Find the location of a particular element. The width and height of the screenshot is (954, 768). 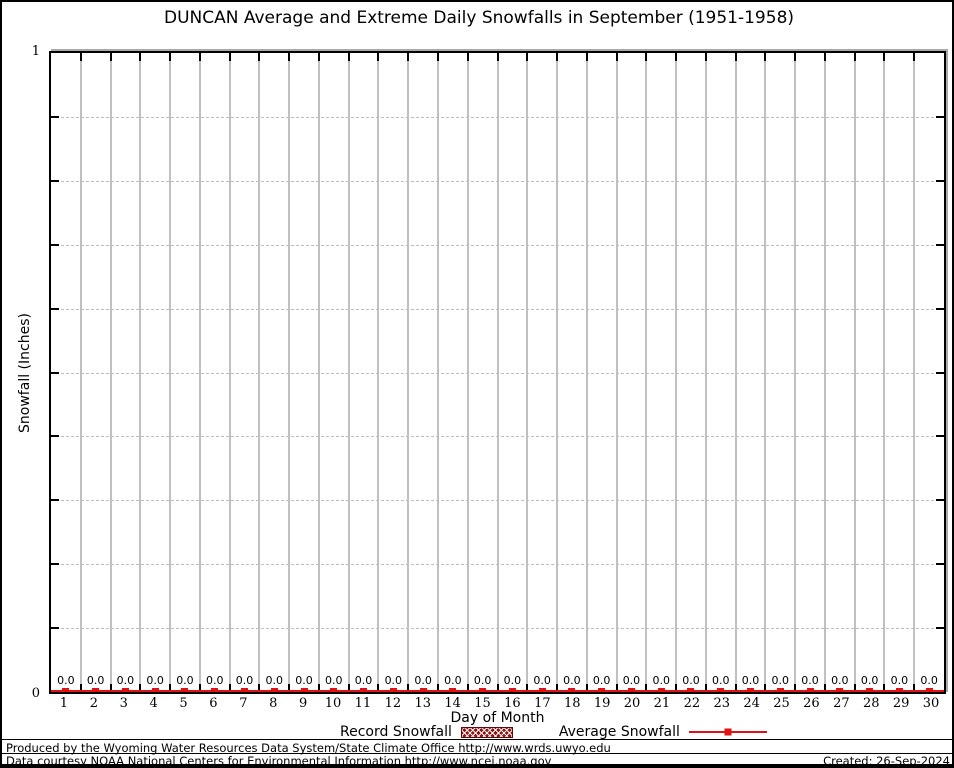

x-tick-label: 13 is located at coordinates (423, 703).